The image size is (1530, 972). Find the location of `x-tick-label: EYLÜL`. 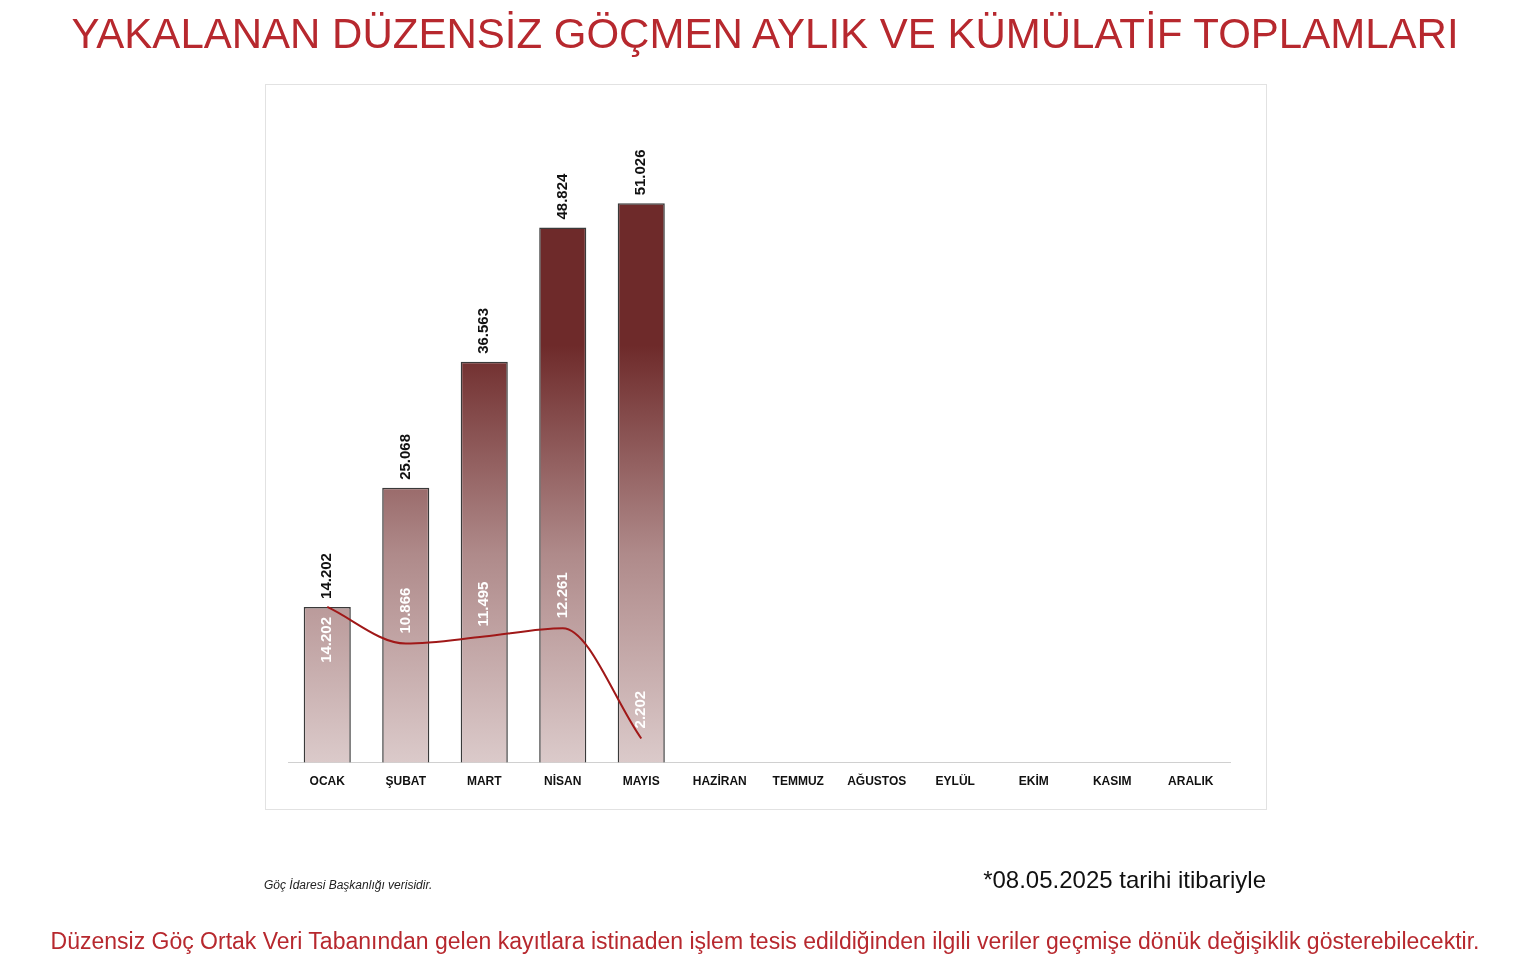

x-tick-label: EYLÜL is located at coordinates (955, 781).